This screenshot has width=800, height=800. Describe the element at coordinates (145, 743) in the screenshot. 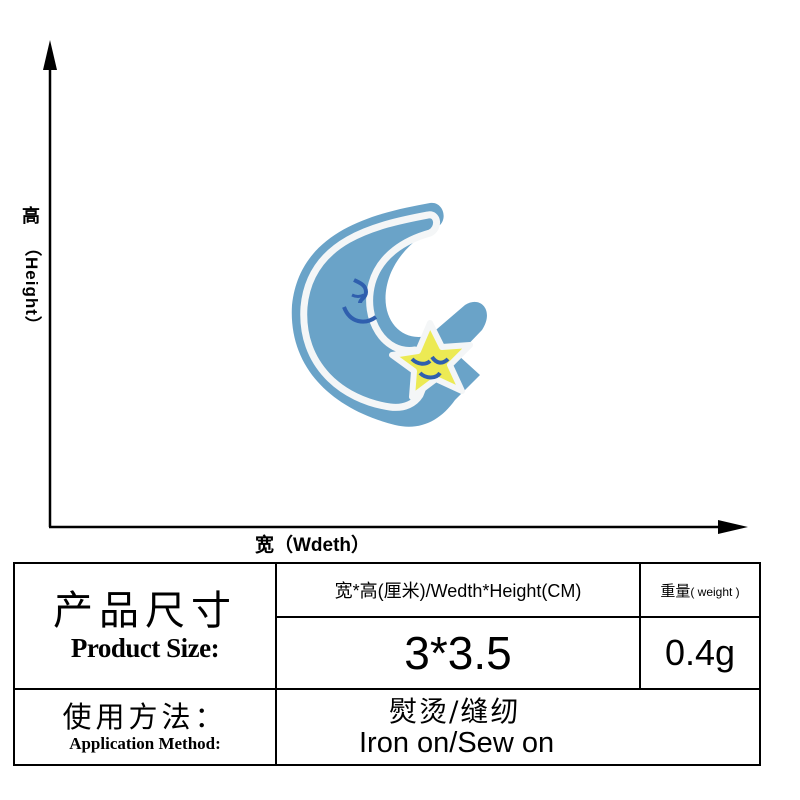

I see `method-title-en: Application Method:` at that location.